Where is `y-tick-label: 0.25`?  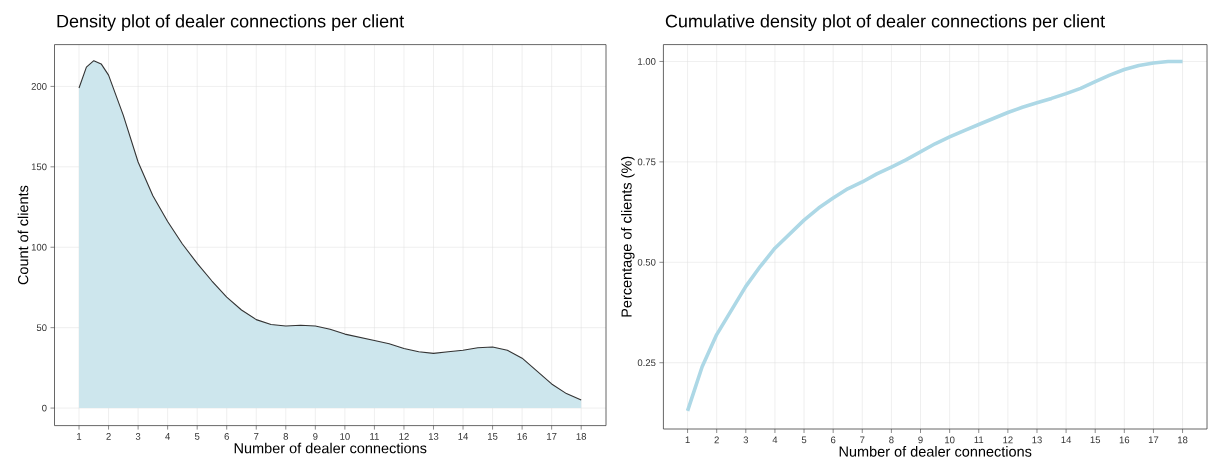
y-tick-label: 0.25 is located at coordinates (646, 363).